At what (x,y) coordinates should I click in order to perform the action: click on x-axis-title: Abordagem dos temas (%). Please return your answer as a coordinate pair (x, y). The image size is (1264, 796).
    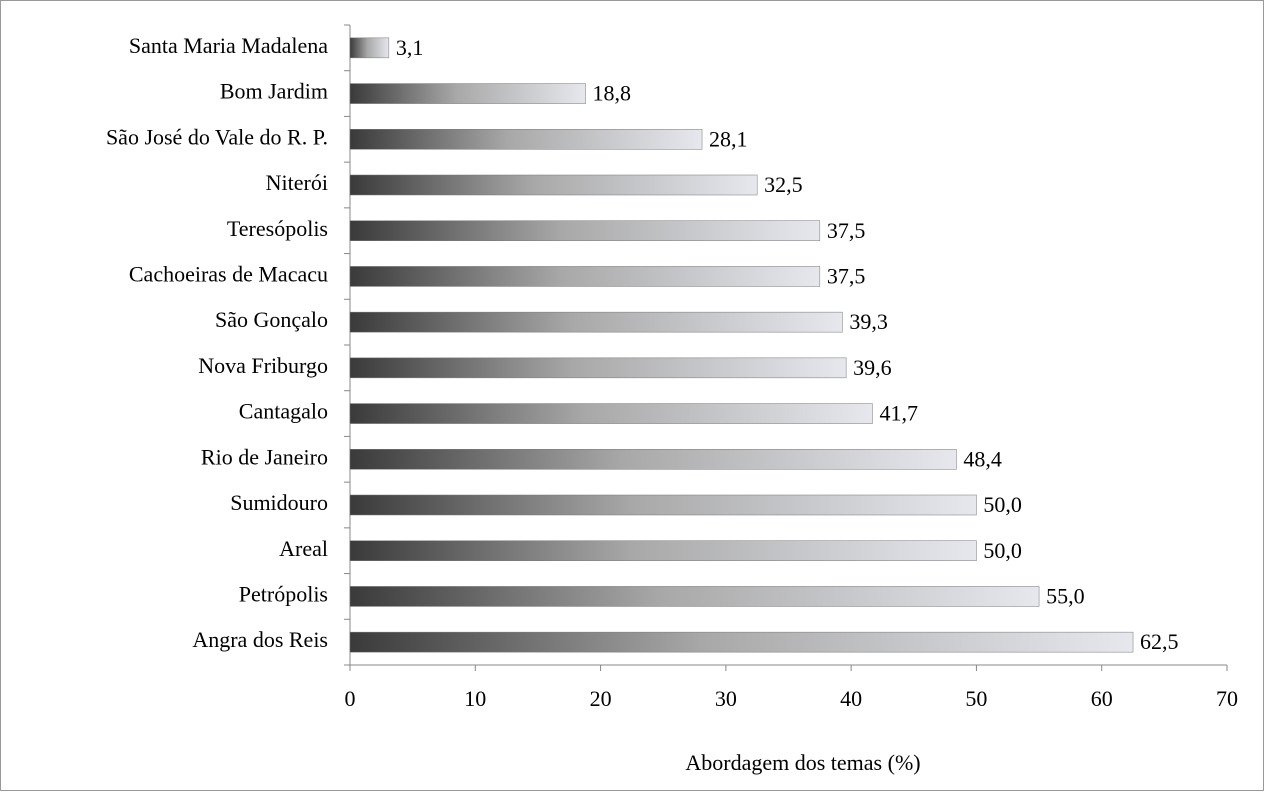
    Looking at the image, I should click on (802, 762).